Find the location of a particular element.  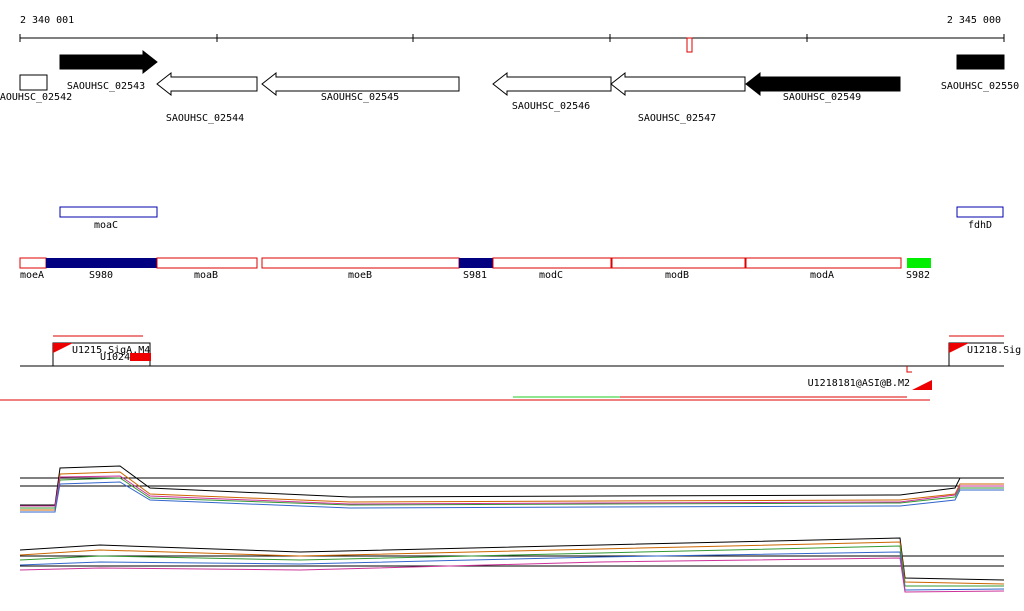

transcript-label: U1215.SigA.M4 is located at coordinates (111, 350).